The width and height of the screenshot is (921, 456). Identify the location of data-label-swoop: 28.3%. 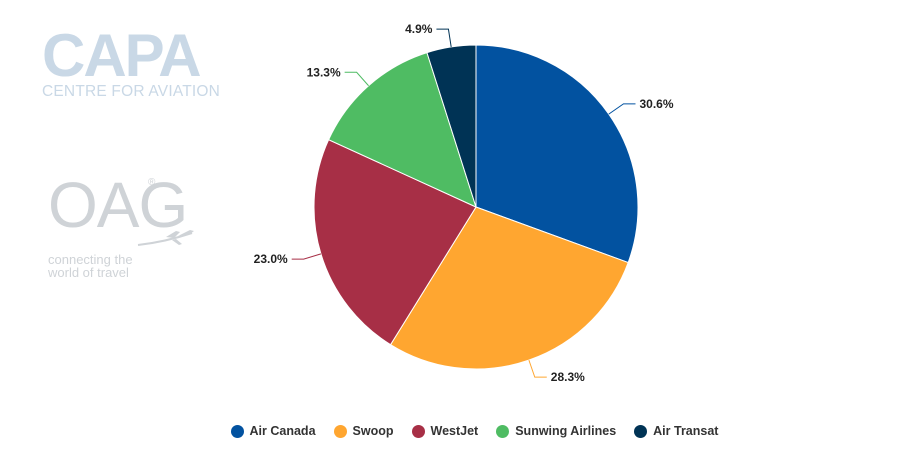
(568, 377).